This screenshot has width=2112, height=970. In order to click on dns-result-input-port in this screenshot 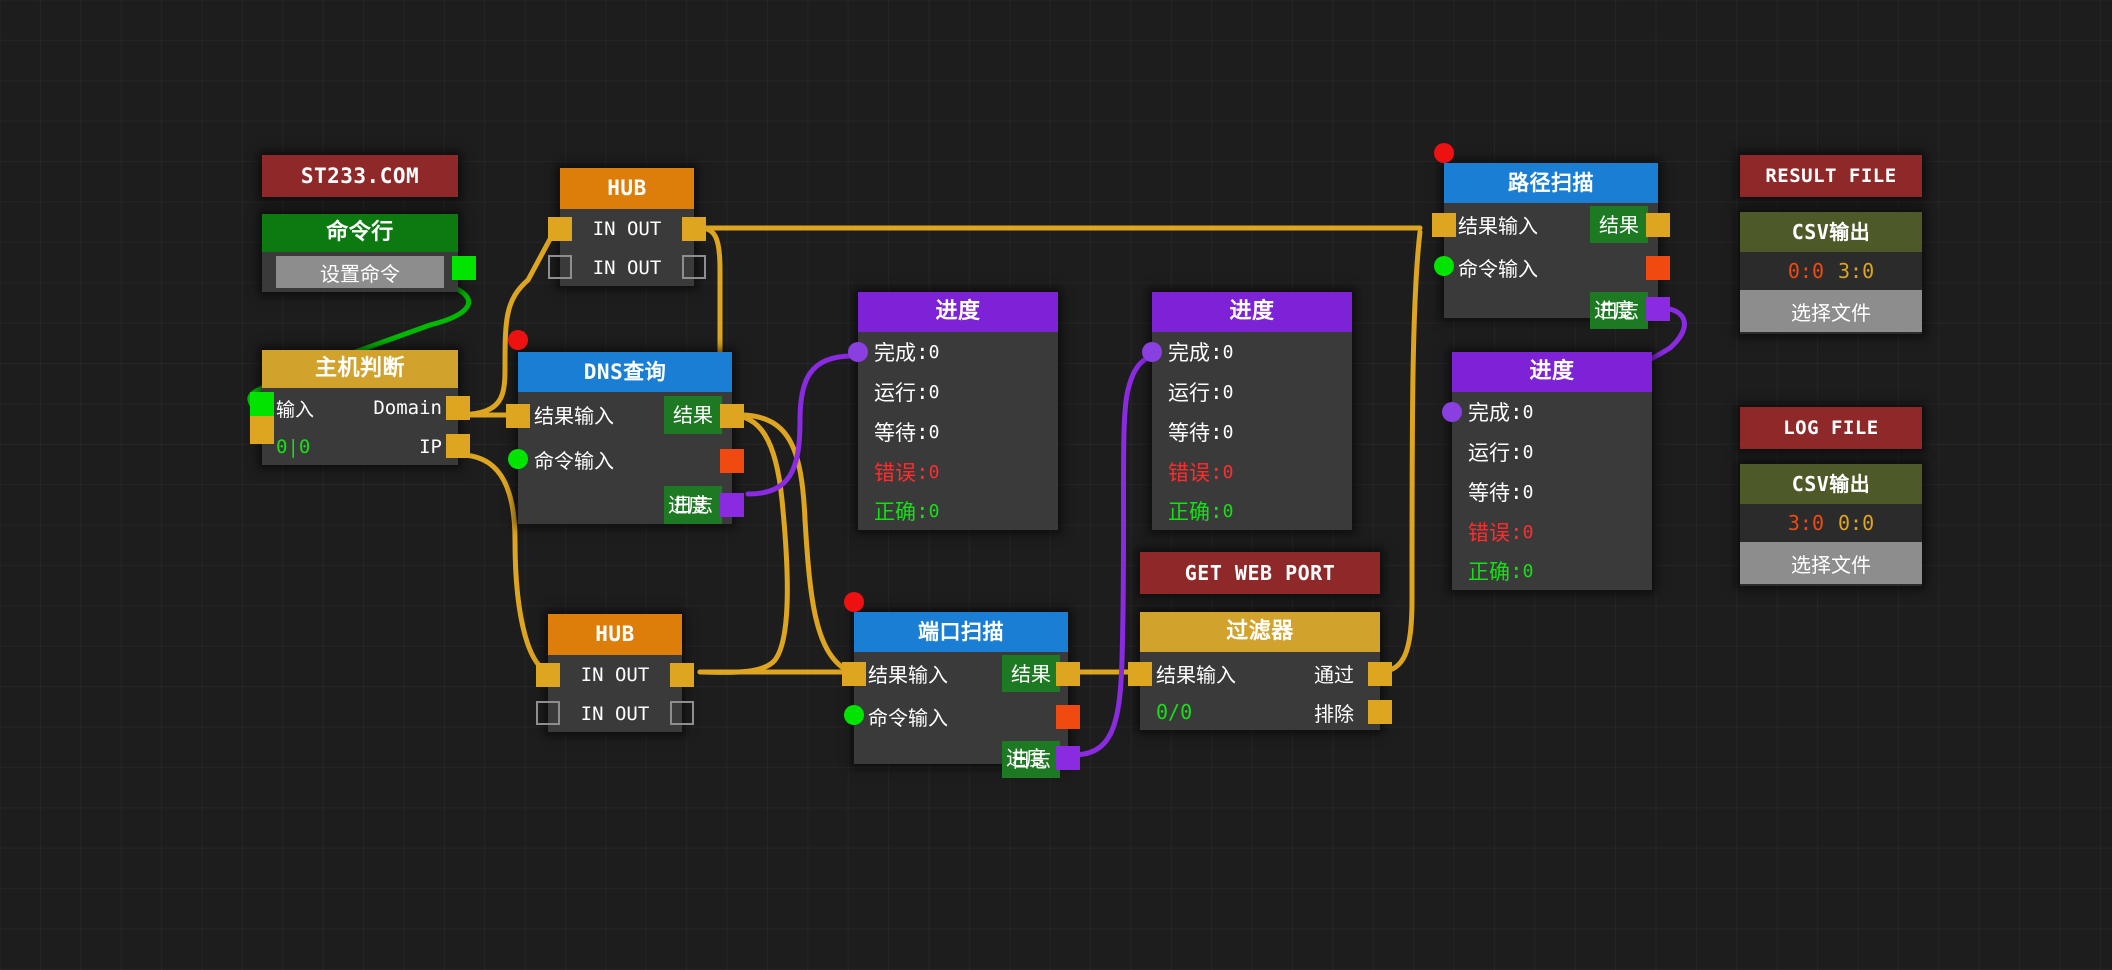, I will do `click(518, 416)`.